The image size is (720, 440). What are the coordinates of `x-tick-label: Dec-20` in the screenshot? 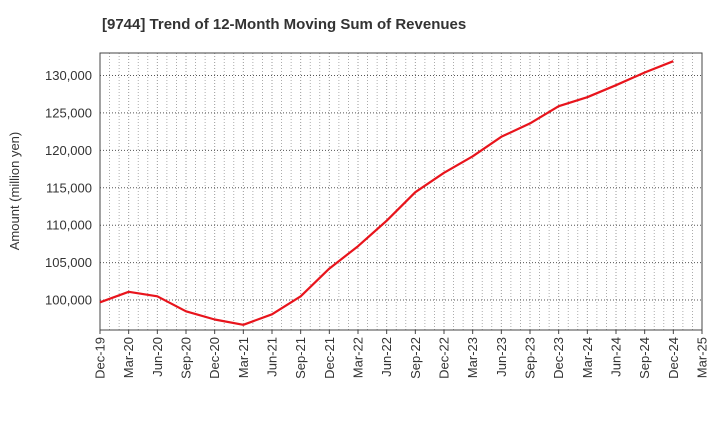 It's located at (214, 358).